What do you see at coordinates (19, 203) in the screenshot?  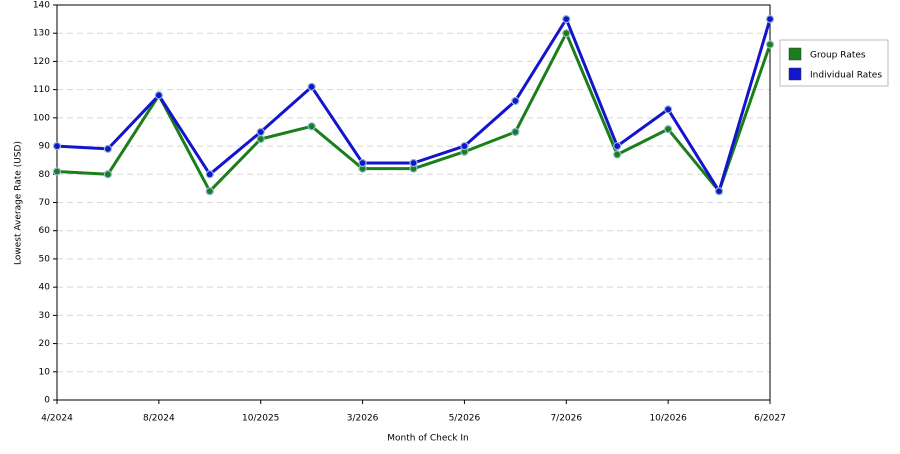 I see `y-axis-label: Lowest Average Rate (USD)` at bounding box center [19, 203].